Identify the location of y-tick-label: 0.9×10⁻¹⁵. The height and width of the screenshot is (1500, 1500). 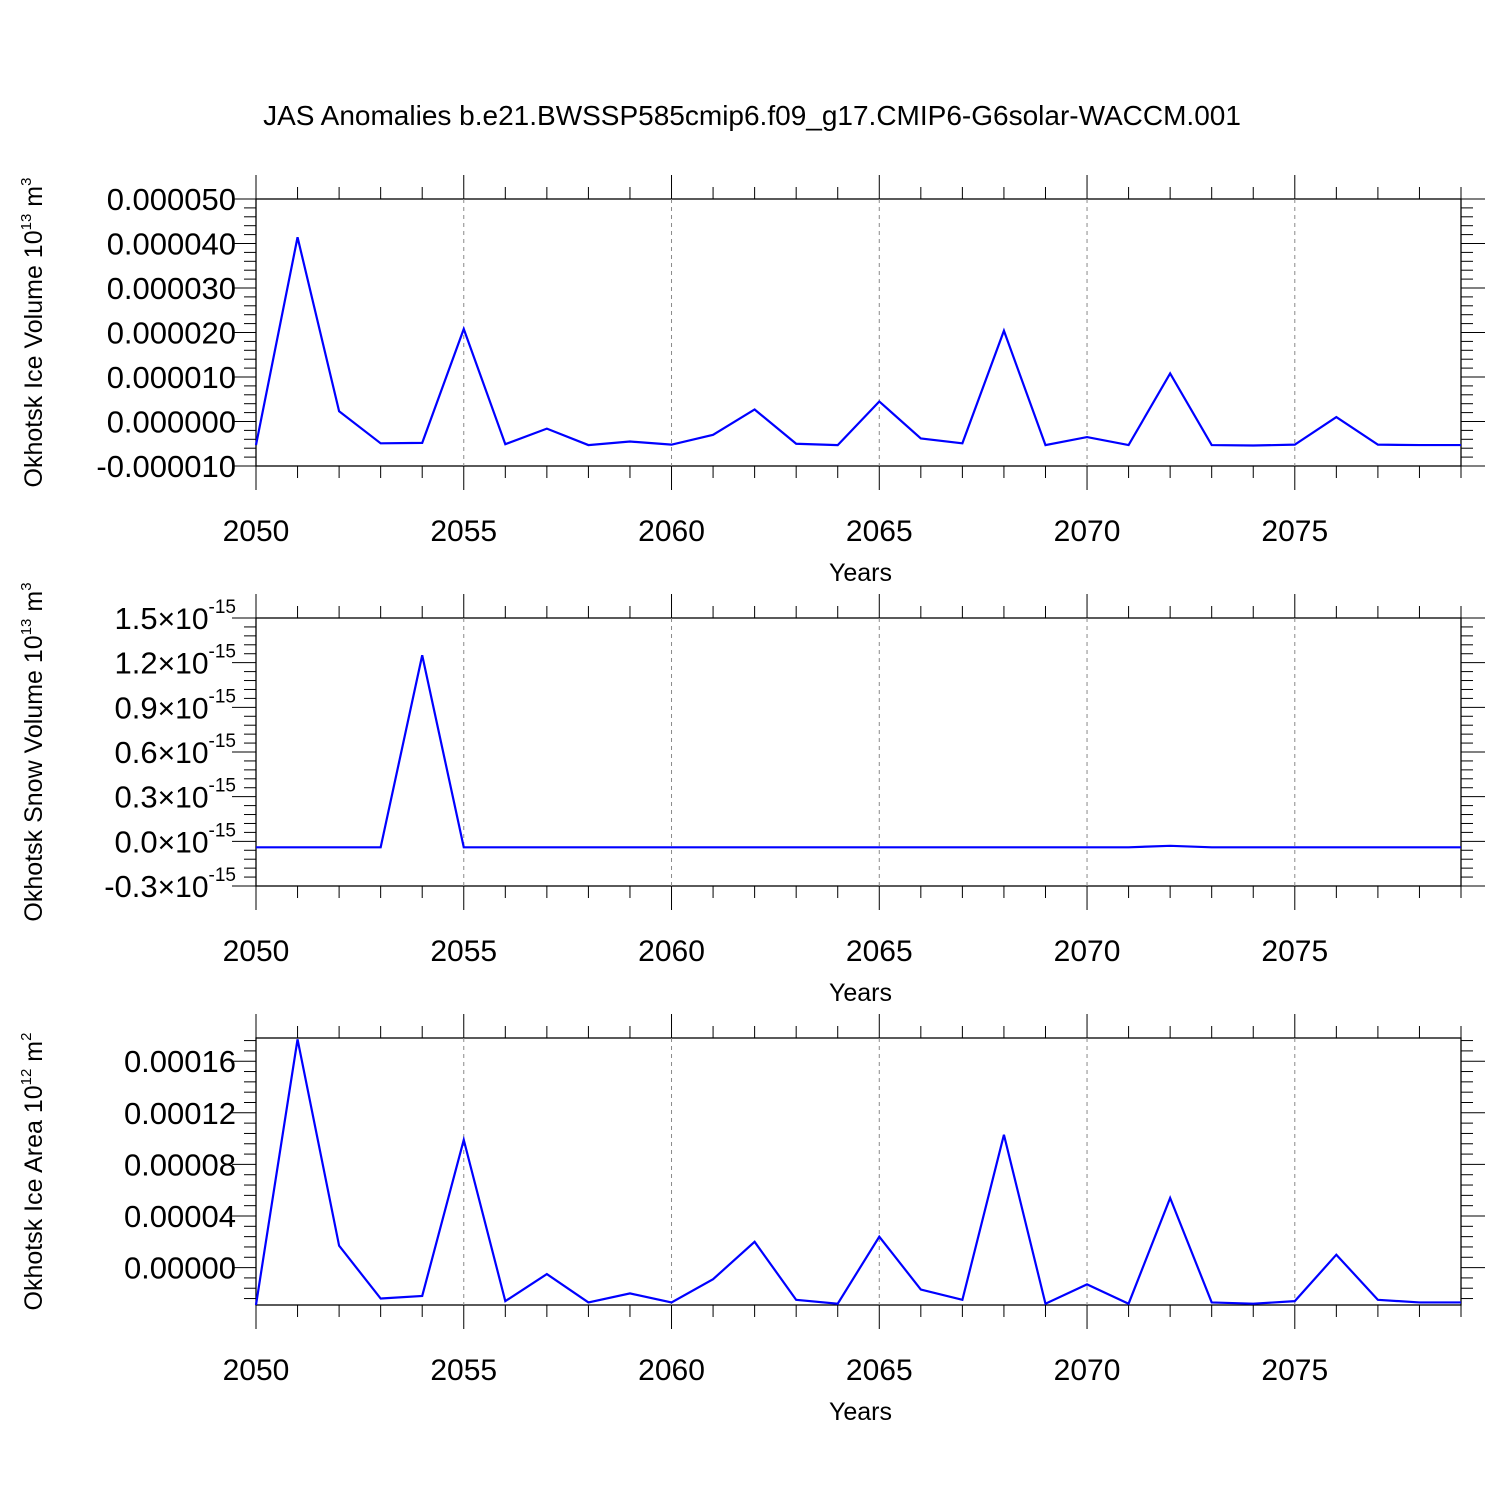
(175, 705).